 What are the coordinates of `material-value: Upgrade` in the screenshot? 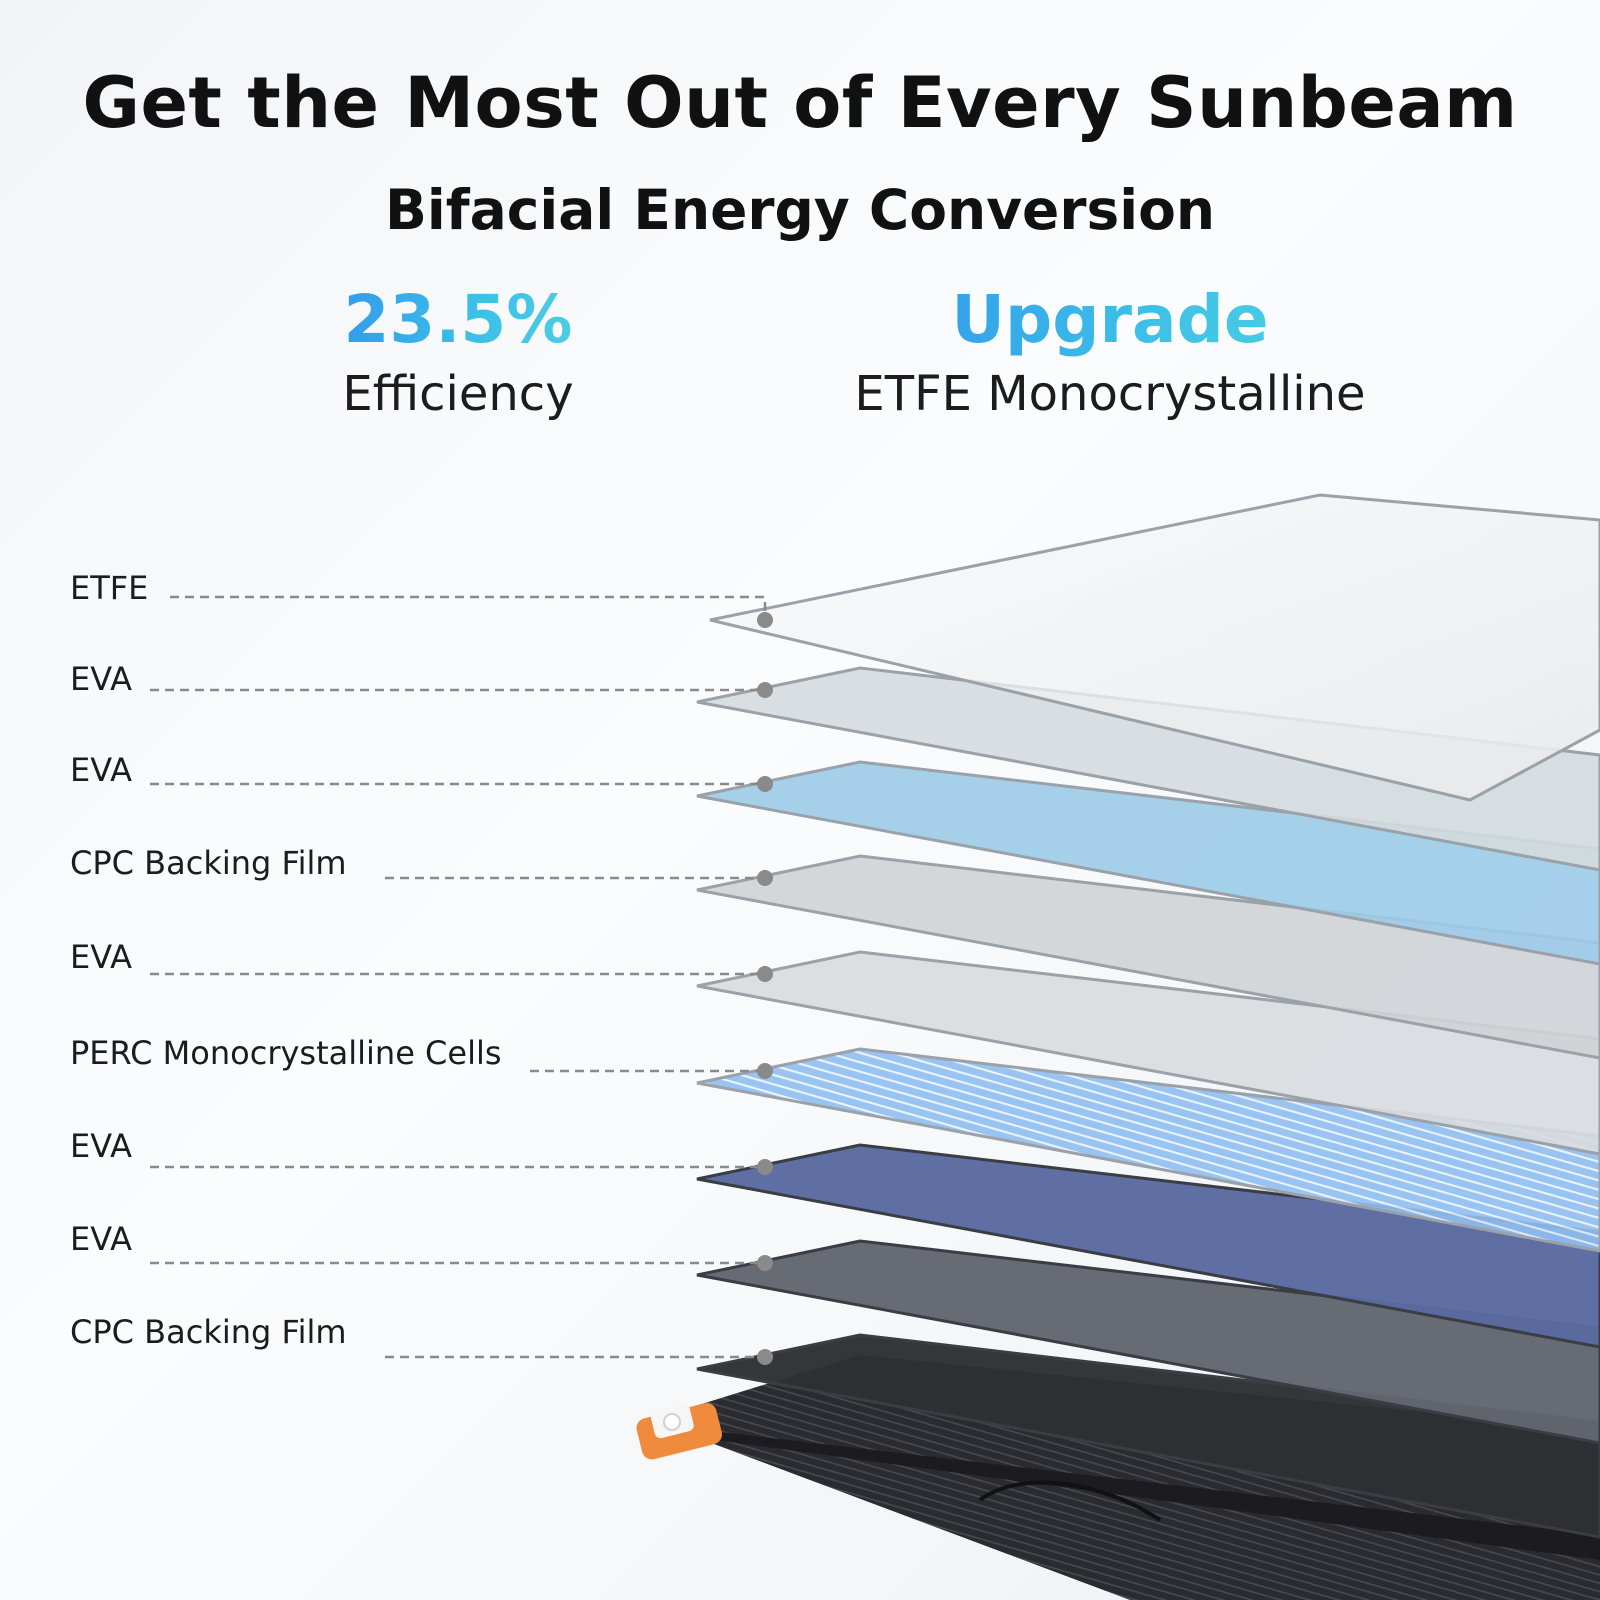 It's located at (1110, 320).